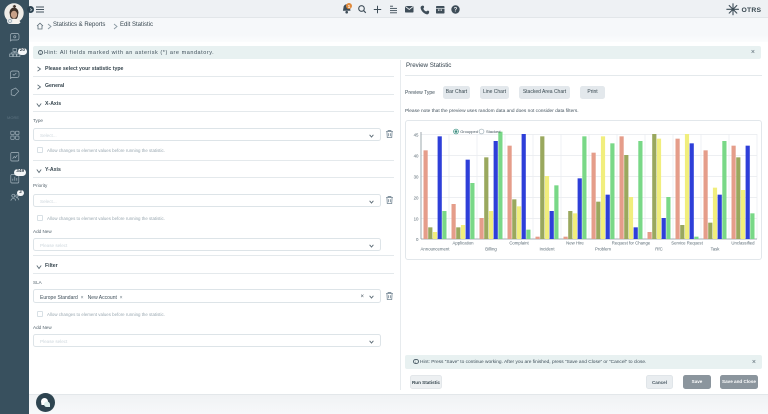  Describe the element at coordinates (416, 176) in the screenshot. I see `svg-text: 30` at that location.